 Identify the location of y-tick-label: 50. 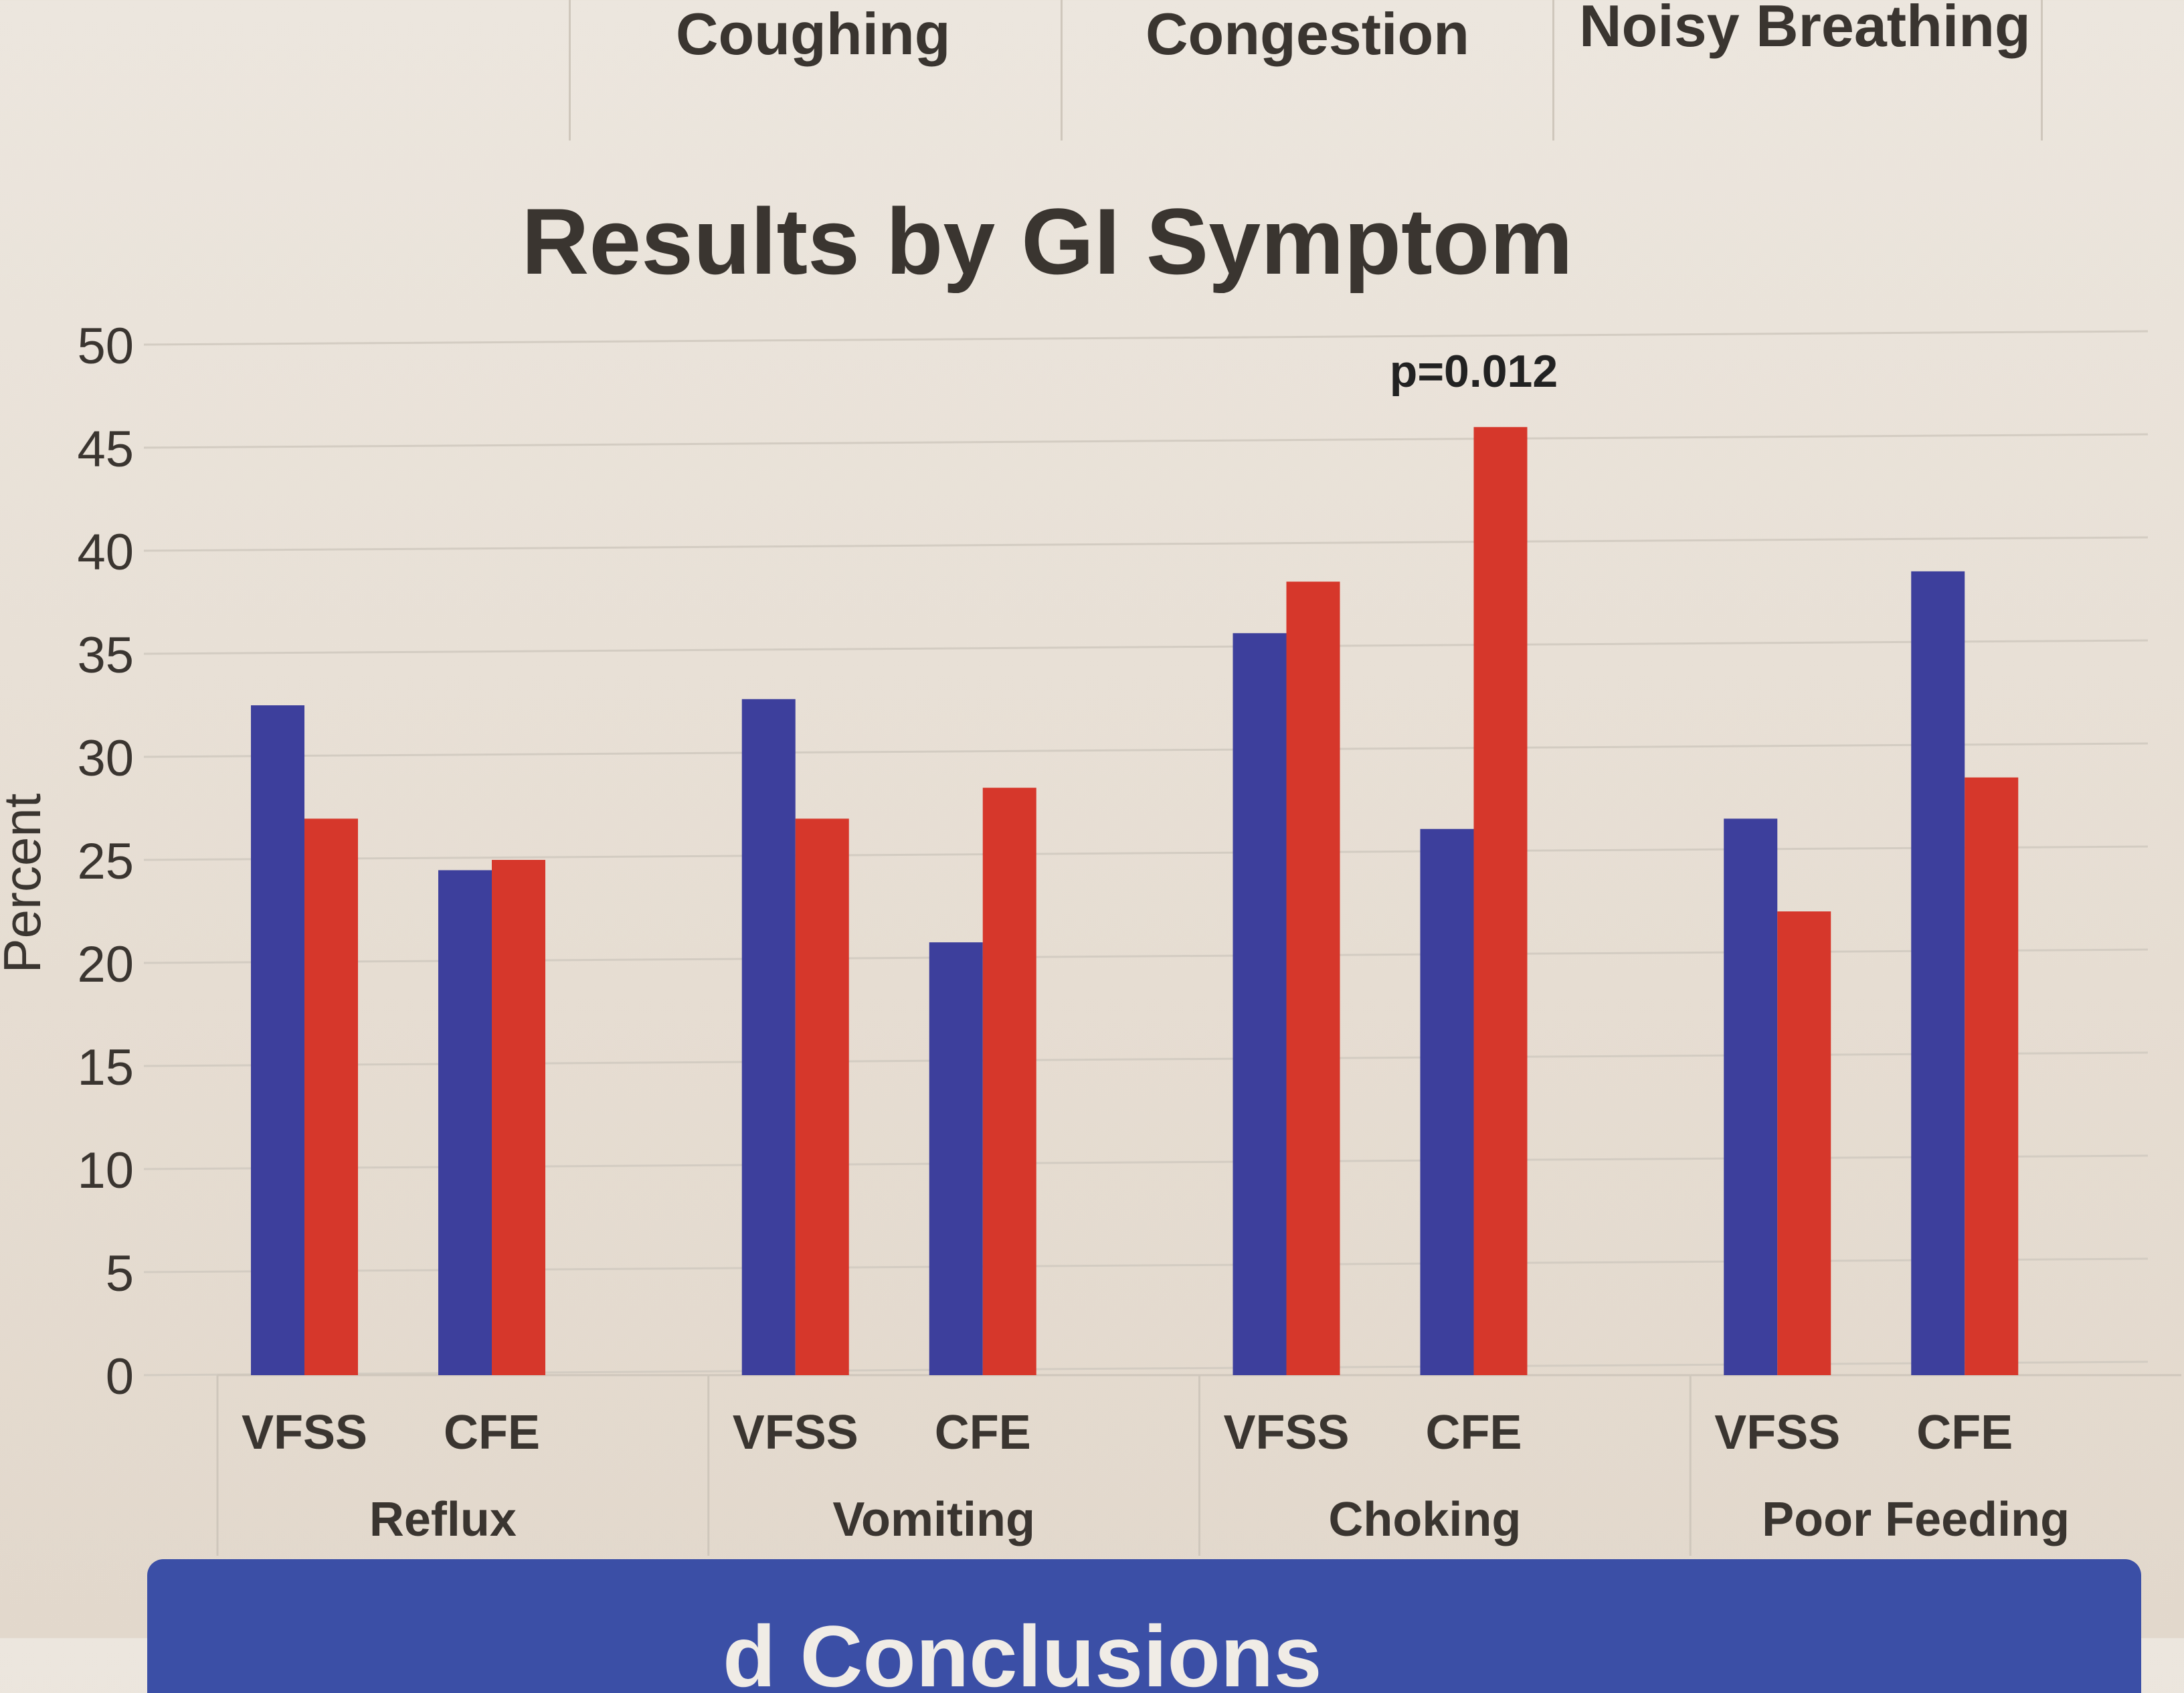
(105, 347).